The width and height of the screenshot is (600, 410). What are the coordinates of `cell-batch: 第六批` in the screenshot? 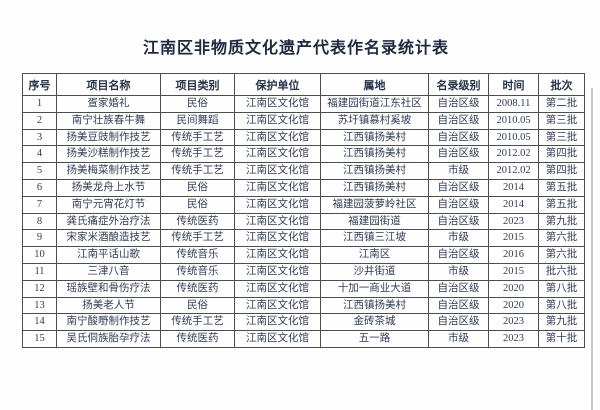 It's located at (561, 255).